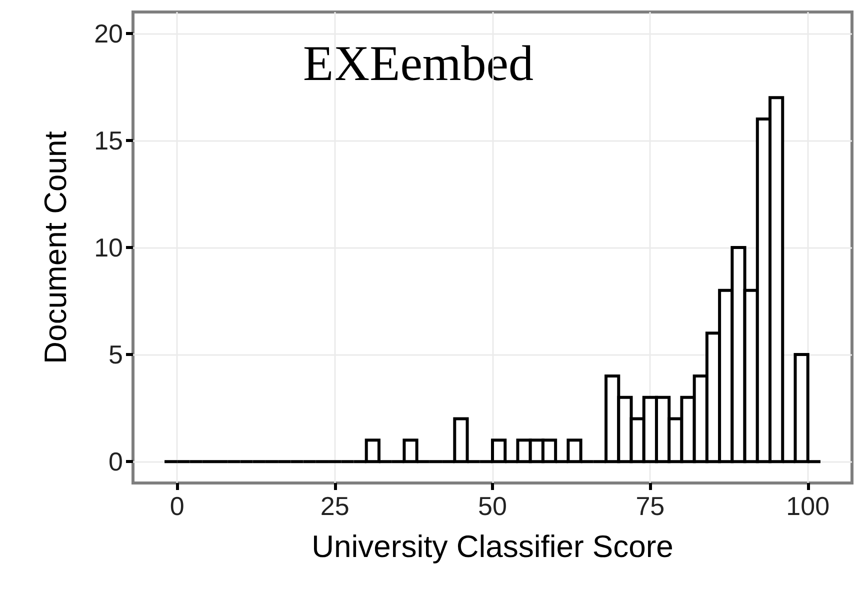 The image size is (866, 591). What do you see at coordinates (177, 506) in the screenshot?
I see `x-tick-label: 0` at bounding box center [177, 506].